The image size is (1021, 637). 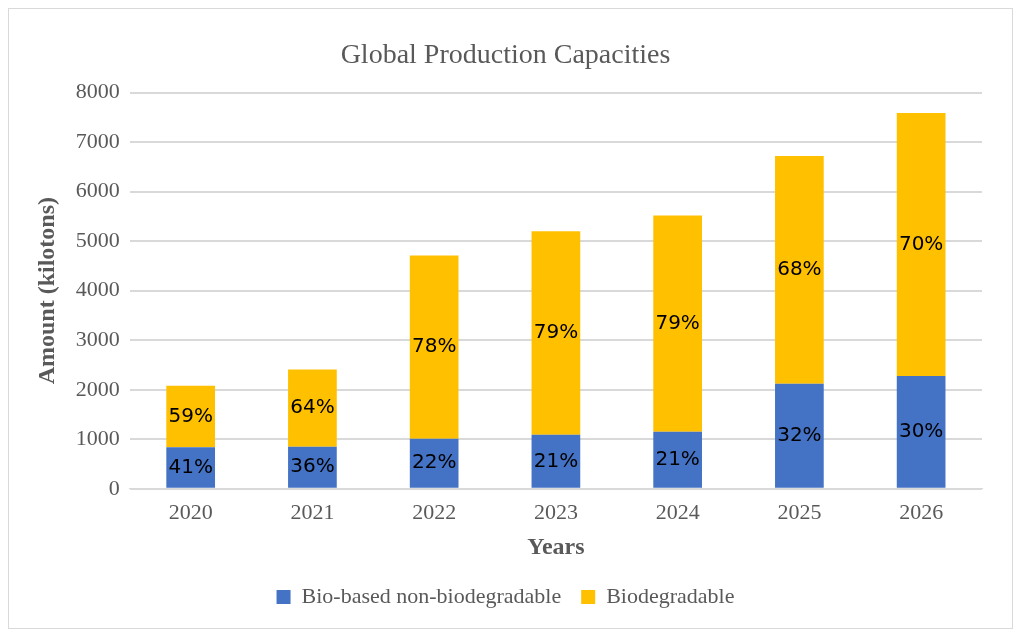 What do you see at coordinates (45, 291) in the screenshot?
I see `y-axis-title: Amount (kilotons)` at bounding box center [45, 291].